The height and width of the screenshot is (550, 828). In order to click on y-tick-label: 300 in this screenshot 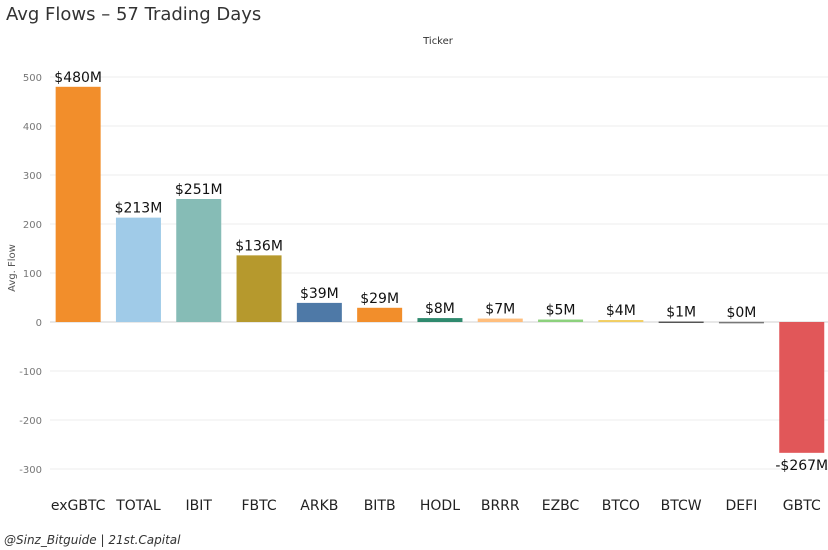, I will do `click(32, 176)`.